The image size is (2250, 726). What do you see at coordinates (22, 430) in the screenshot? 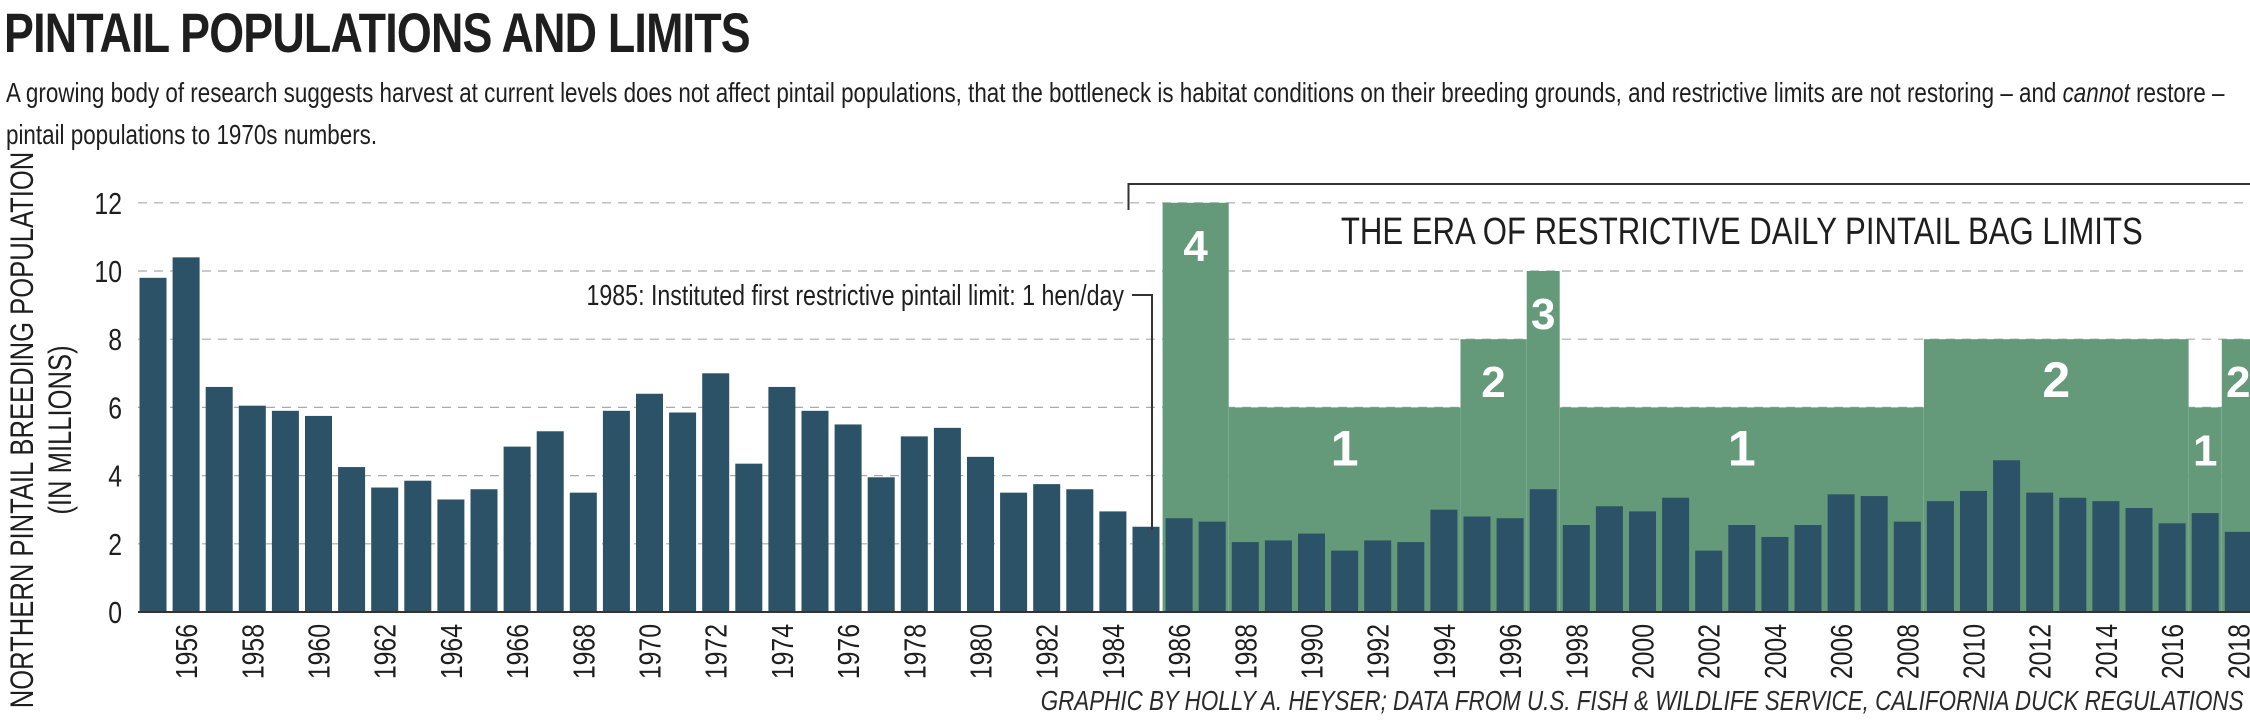
I see `y-axis-label: NORTHERN PINTAIL BREEDING POPULATION` at bounding box center [22, 430].